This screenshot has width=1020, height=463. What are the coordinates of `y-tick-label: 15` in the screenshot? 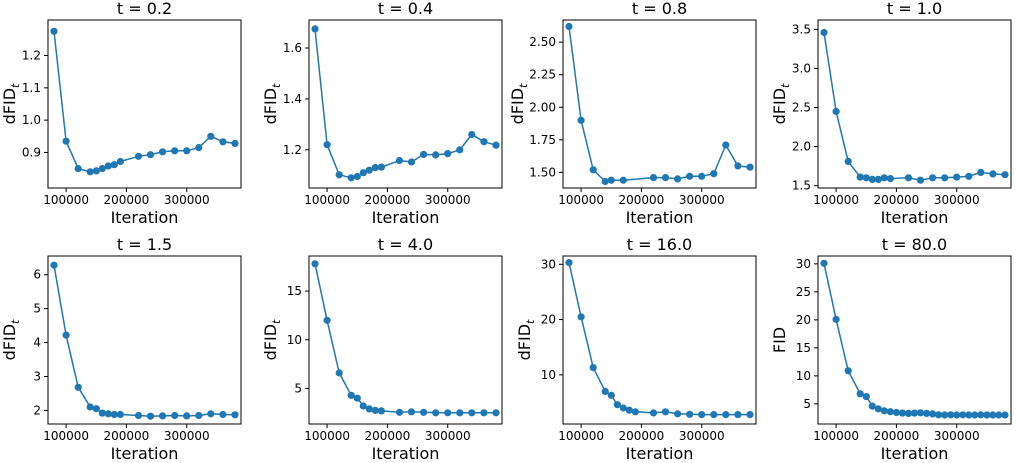 It's located at (294, 291).